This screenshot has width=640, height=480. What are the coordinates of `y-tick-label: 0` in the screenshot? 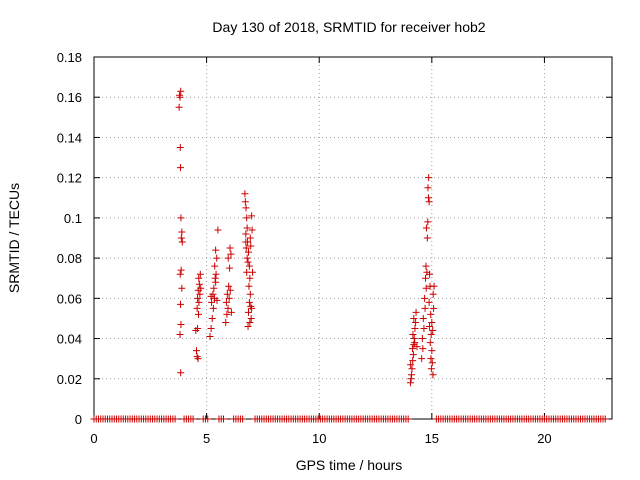 It's located at (78, 419).